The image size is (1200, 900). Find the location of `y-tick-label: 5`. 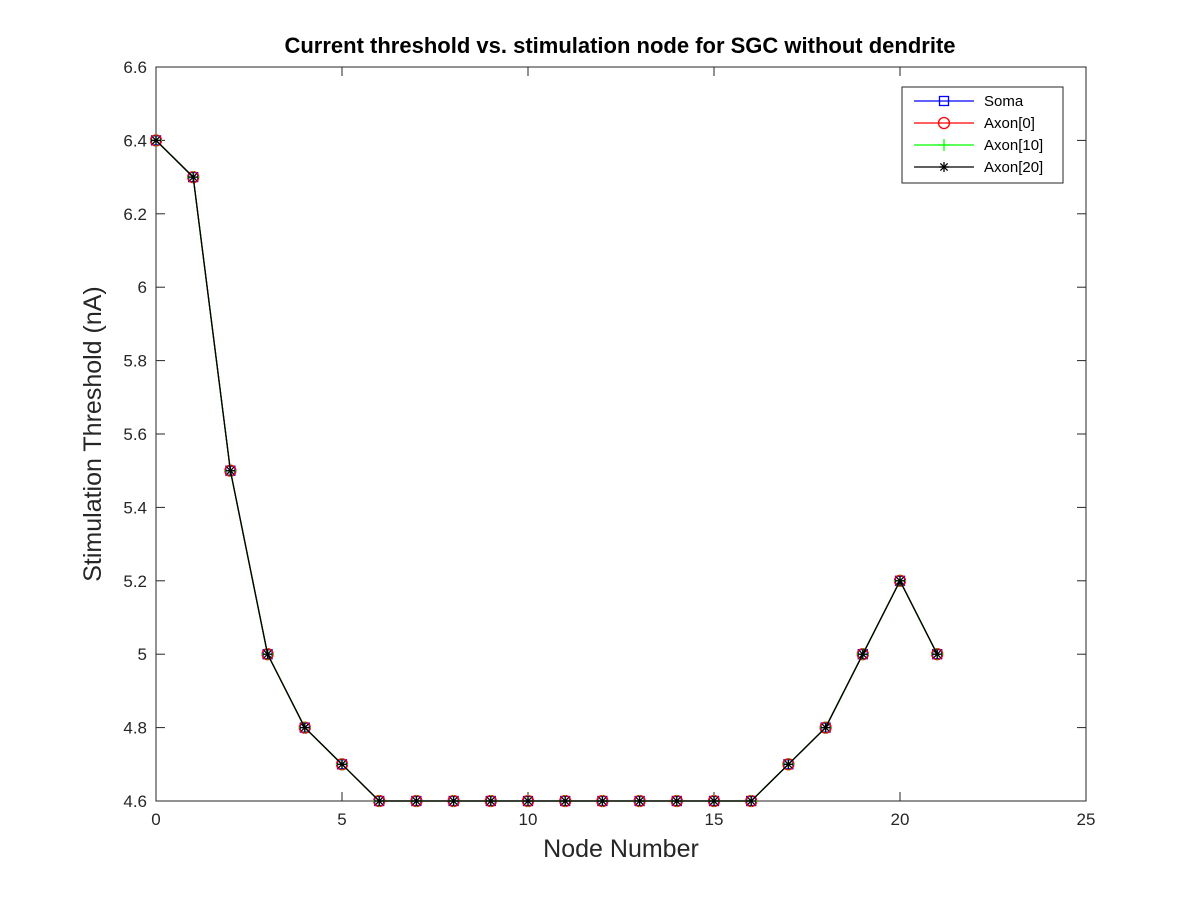

y-tick-label: 5 is located at coordinates (142, 654).